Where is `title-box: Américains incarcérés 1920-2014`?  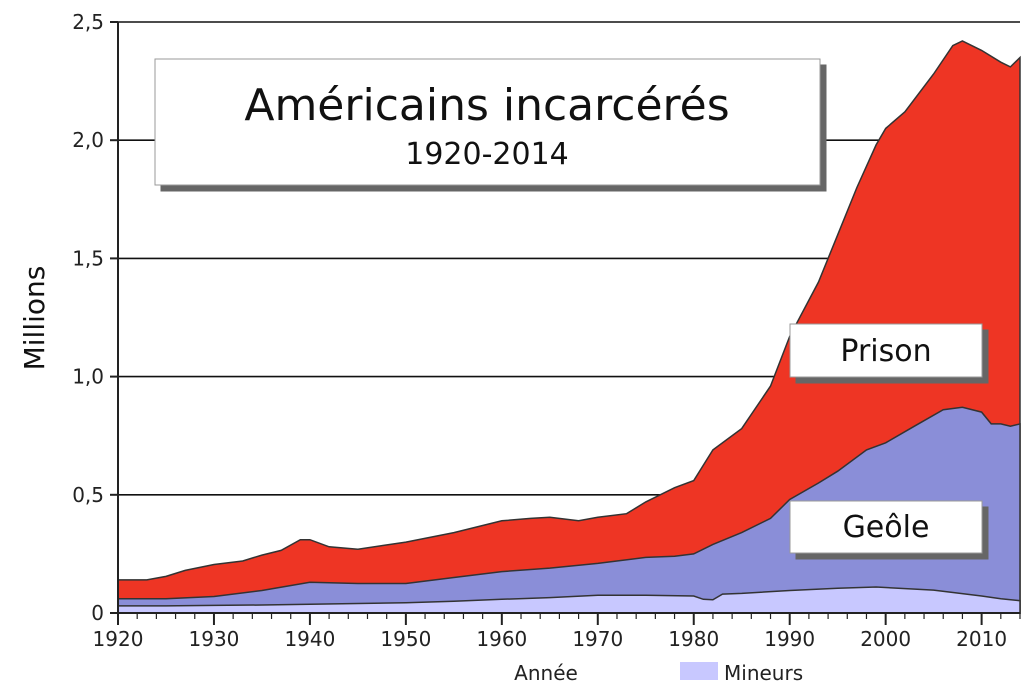 title-box: Américains incarcérés 1920-2014 is located at coordinates (487, 122).